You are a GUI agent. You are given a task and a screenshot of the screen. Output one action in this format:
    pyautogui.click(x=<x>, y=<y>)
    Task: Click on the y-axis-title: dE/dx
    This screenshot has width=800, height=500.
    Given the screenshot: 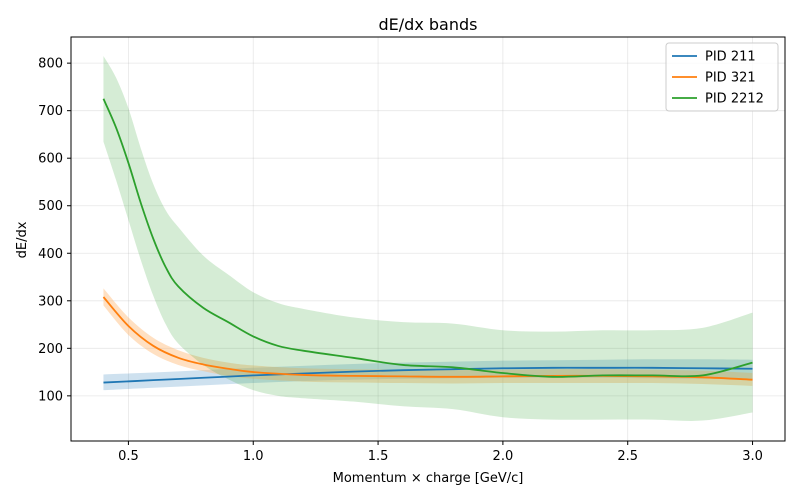 What is the action you would take?
    pyautogui.click(x=22, y=239)
    